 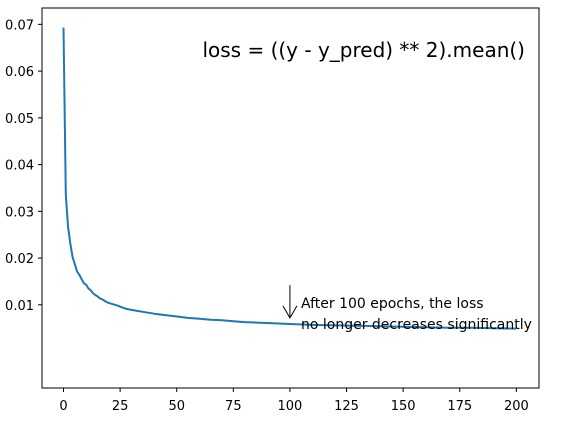 What do you see at coordinates (233, 406) in the screenshot?
I see `x-tick-label: 75` at bounding box center [233, 406].